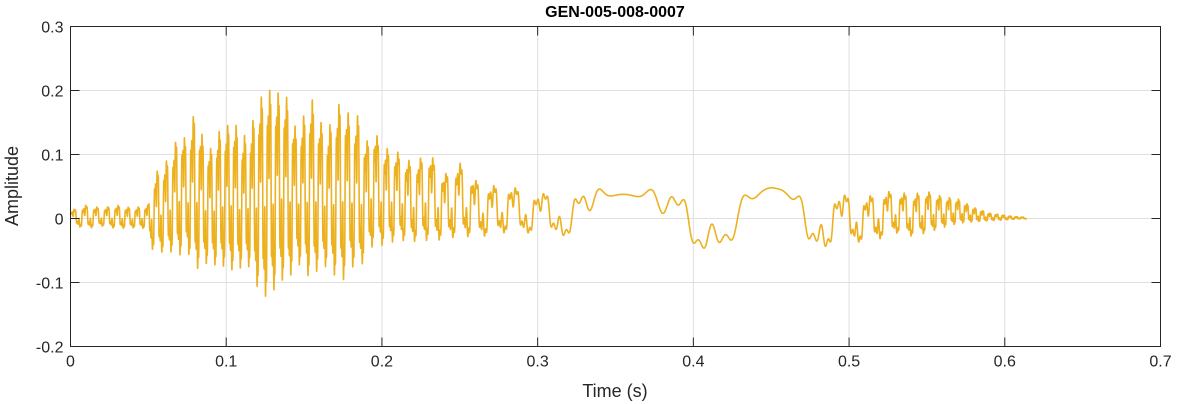  I want to click on y-tick-label: 0.1, so click(52, 156).